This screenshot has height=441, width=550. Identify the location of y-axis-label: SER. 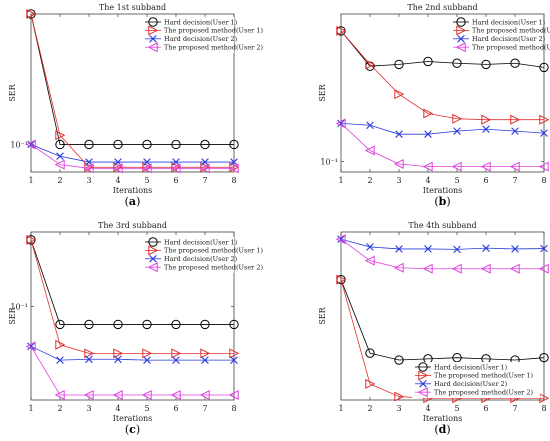
(322, 92).